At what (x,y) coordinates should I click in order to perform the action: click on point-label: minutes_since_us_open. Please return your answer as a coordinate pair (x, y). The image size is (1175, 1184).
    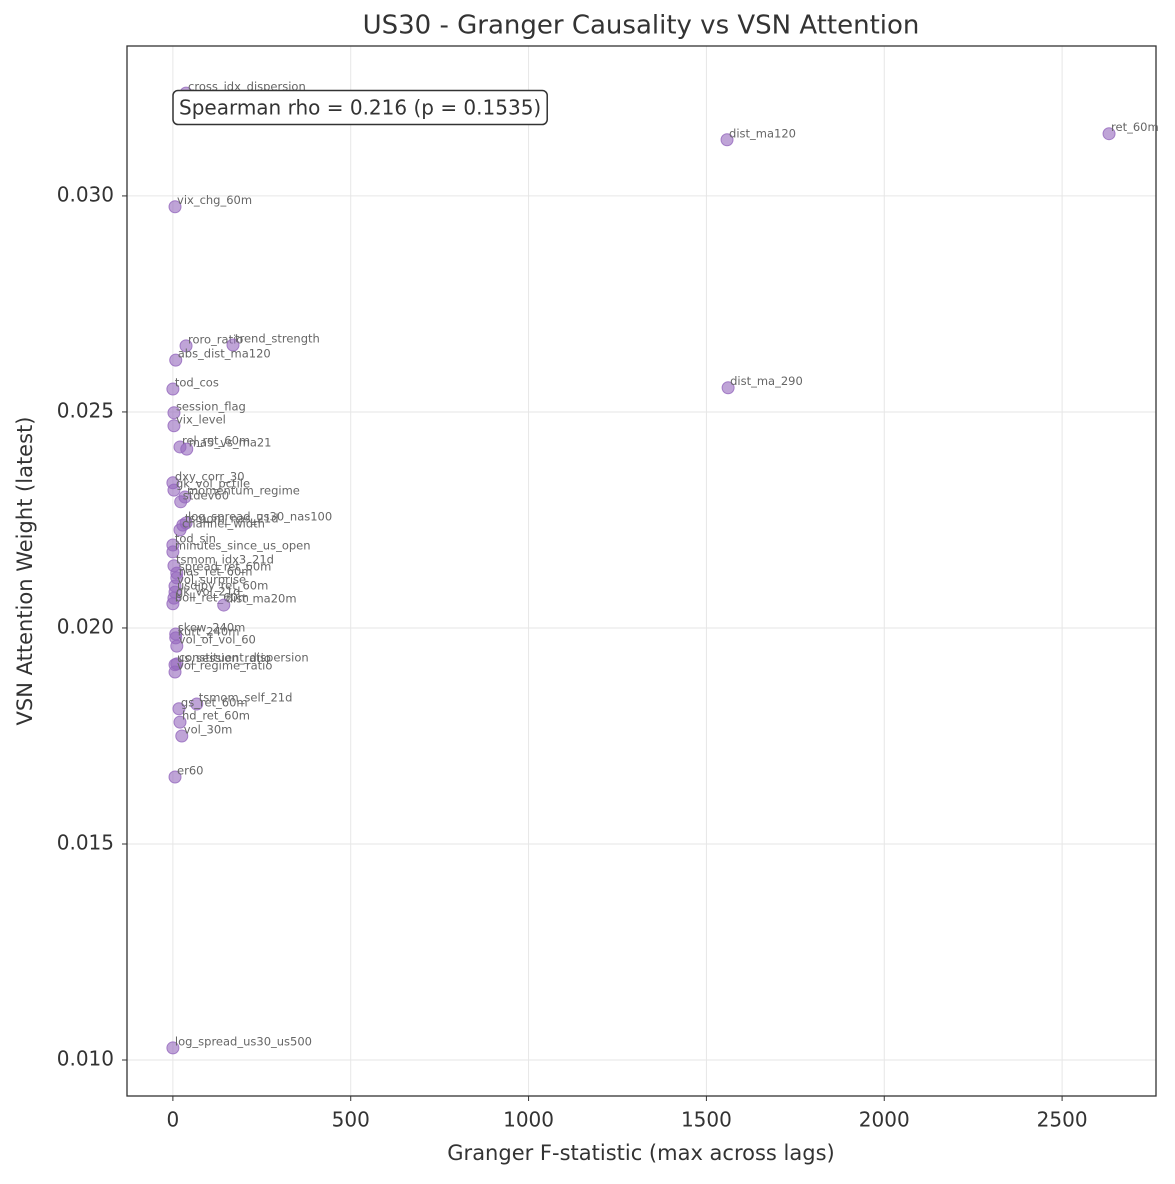
    Looking at the image, I should click on (243, 545).